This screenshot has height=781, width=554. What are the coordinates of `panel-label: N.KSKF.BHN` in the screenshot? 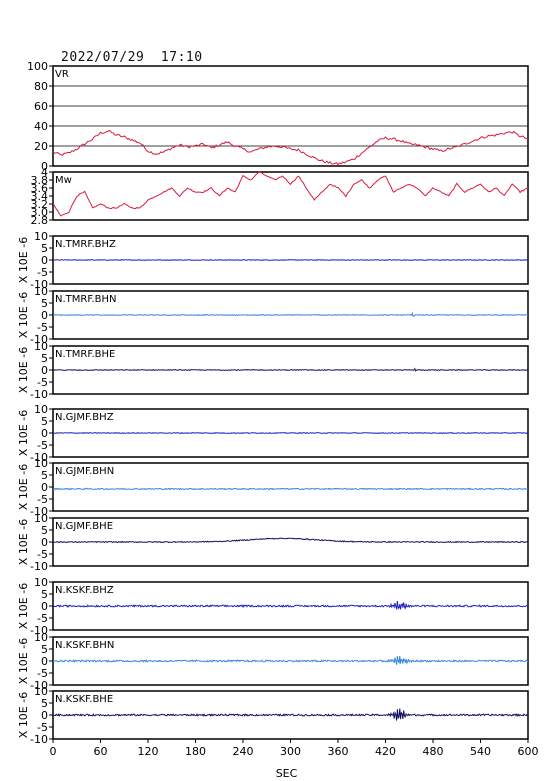 It's located at (84, 645).